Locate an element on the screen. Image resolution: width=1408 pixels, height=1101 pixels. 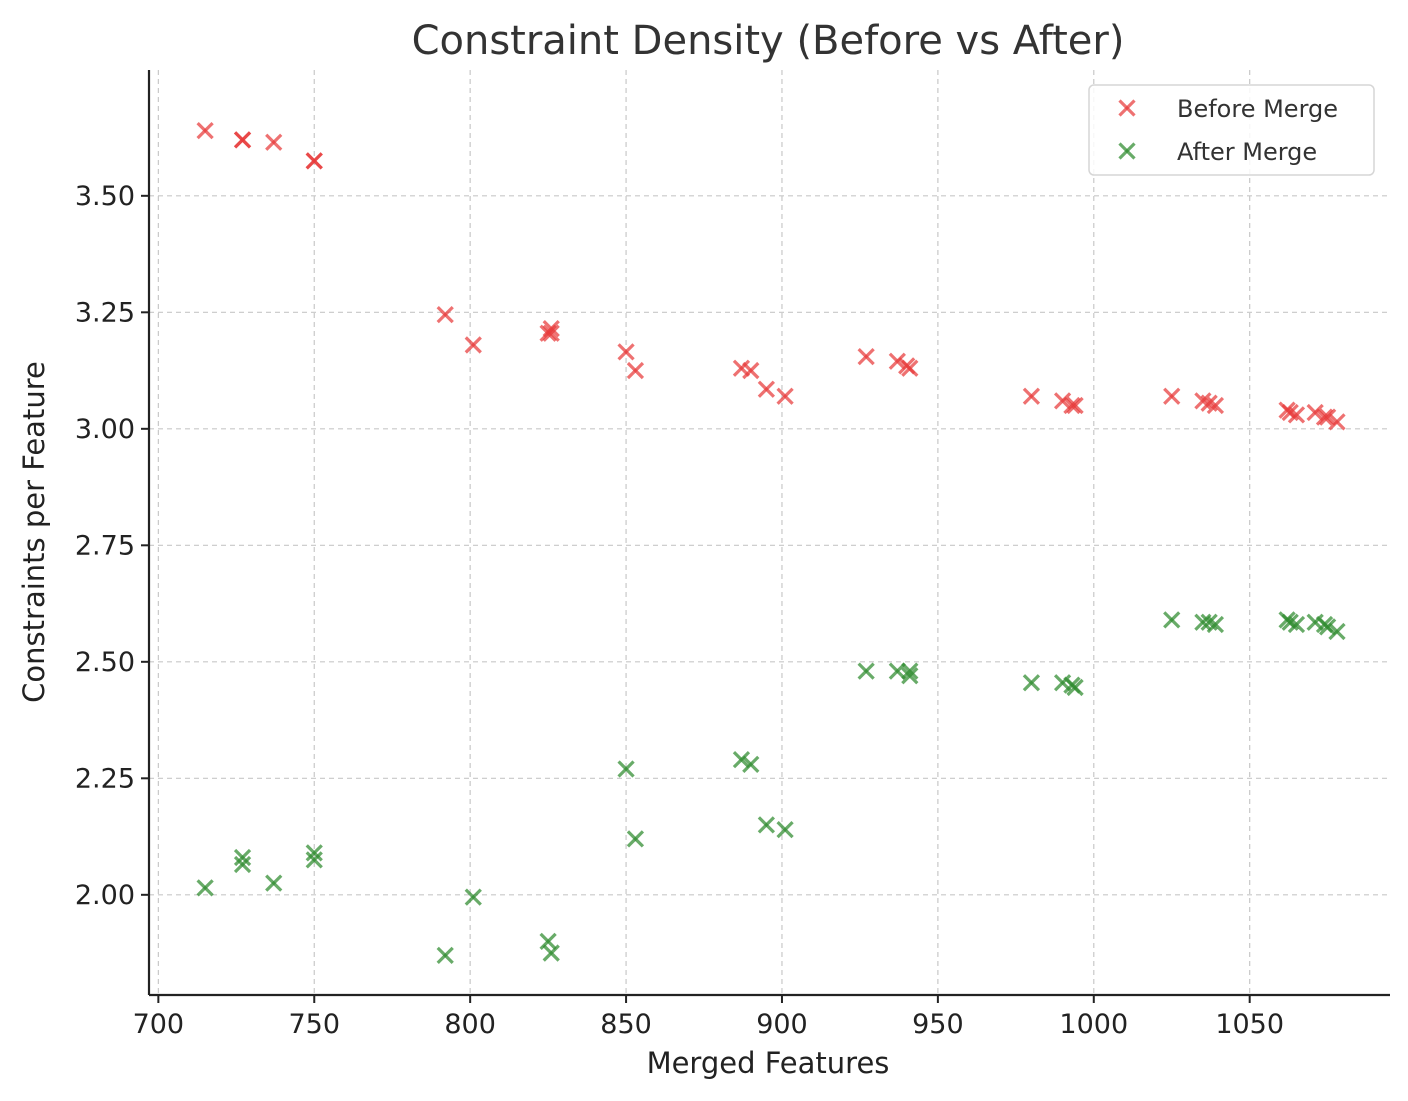
x-tick-label: 950 is located at coordinates (938, 1024).